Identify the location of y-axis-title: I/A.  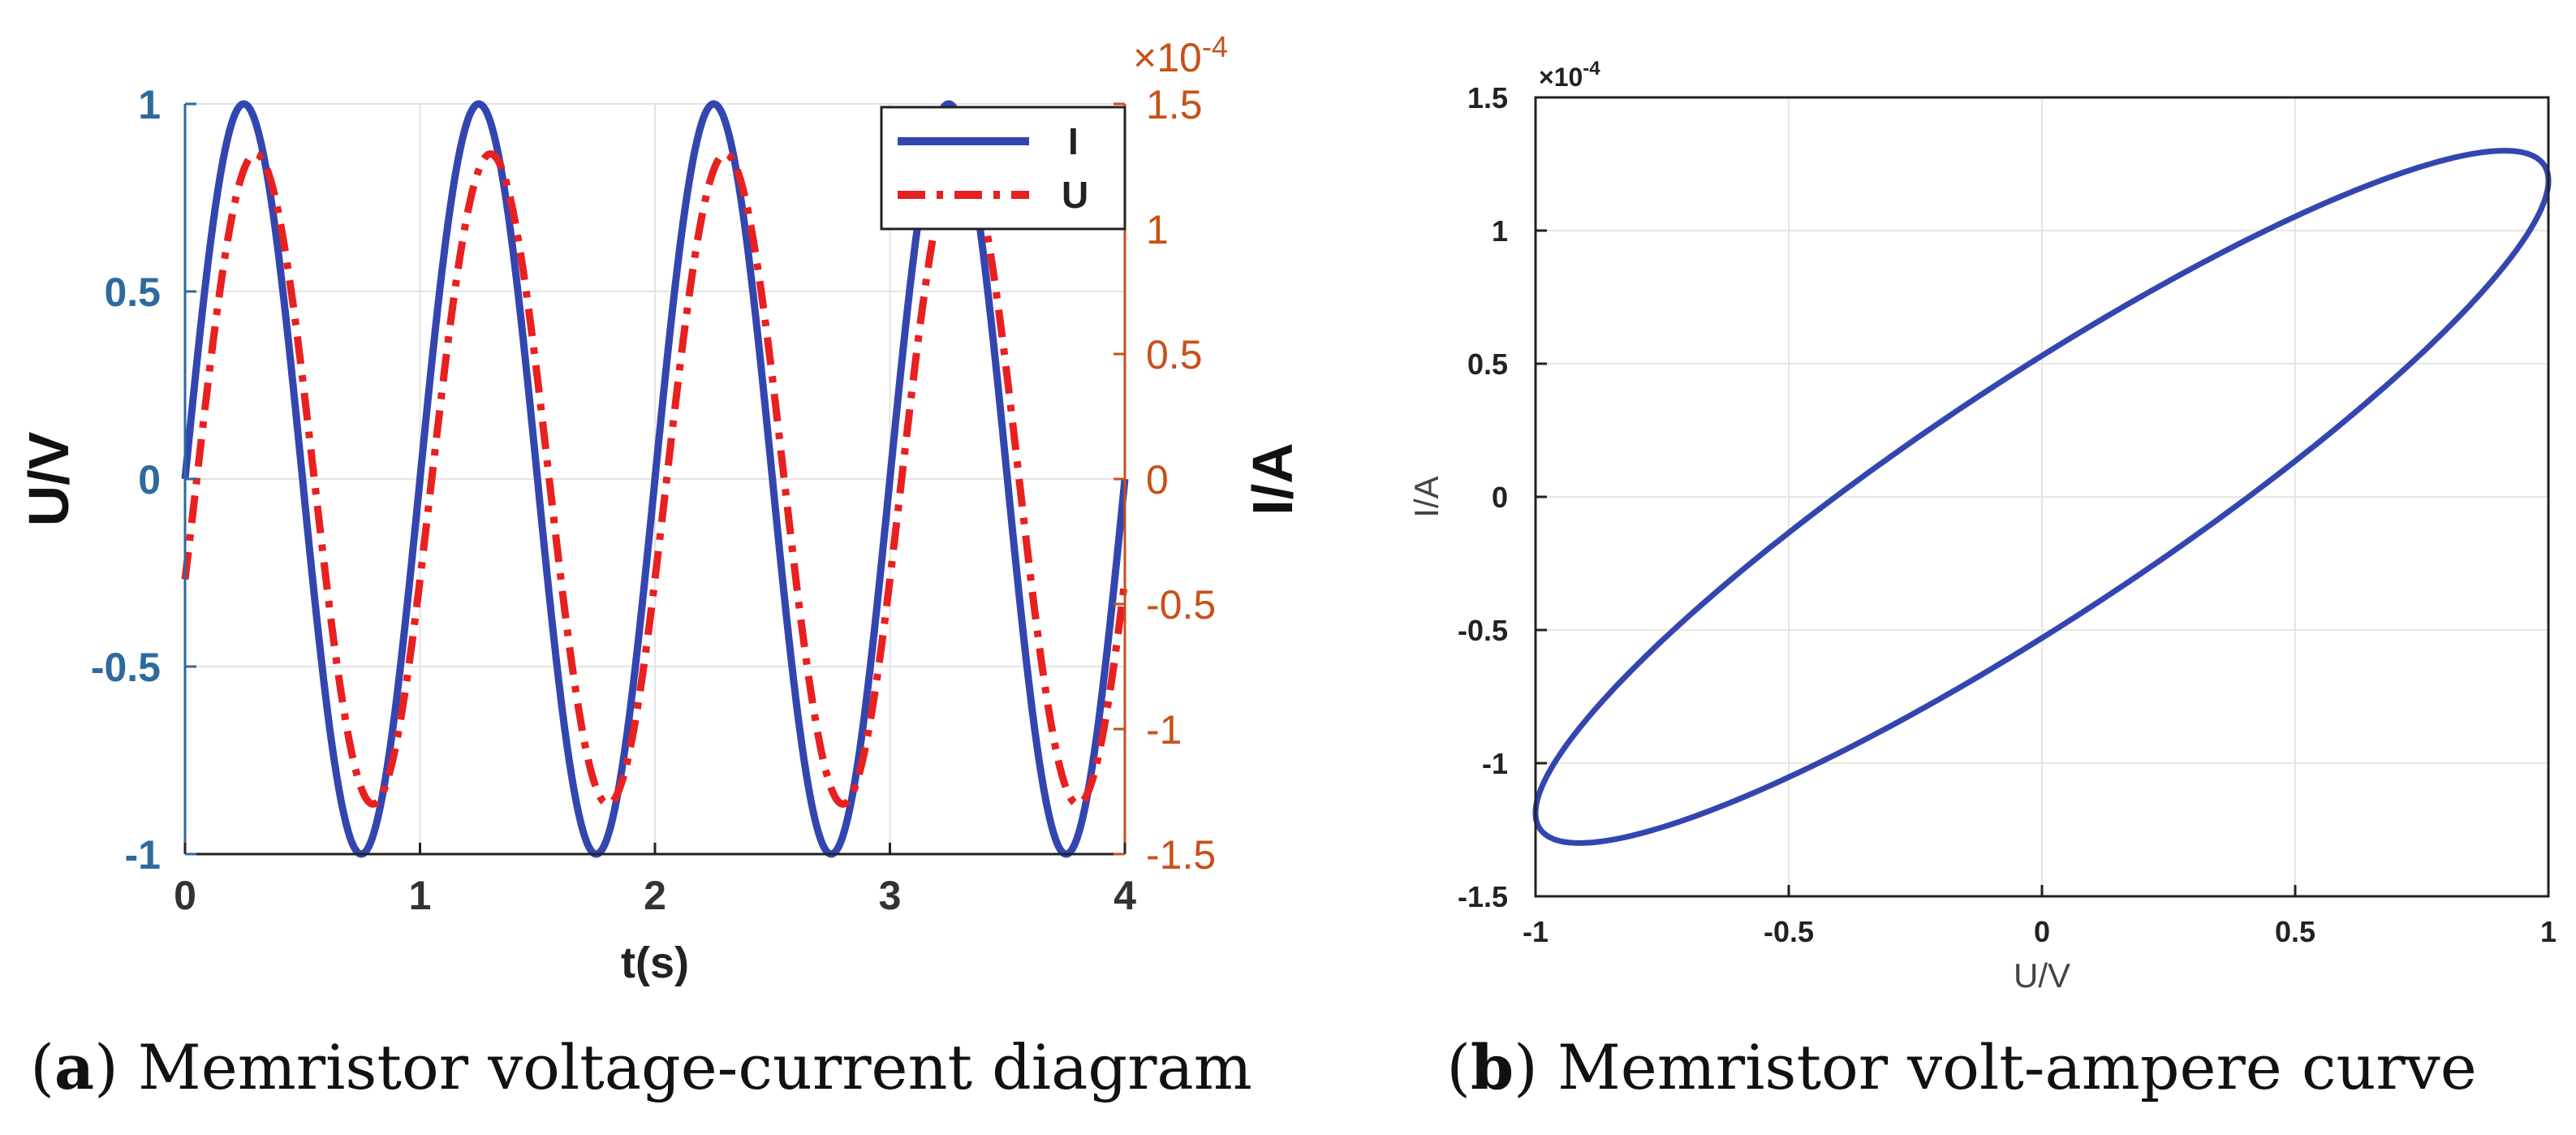
(1426, 497).